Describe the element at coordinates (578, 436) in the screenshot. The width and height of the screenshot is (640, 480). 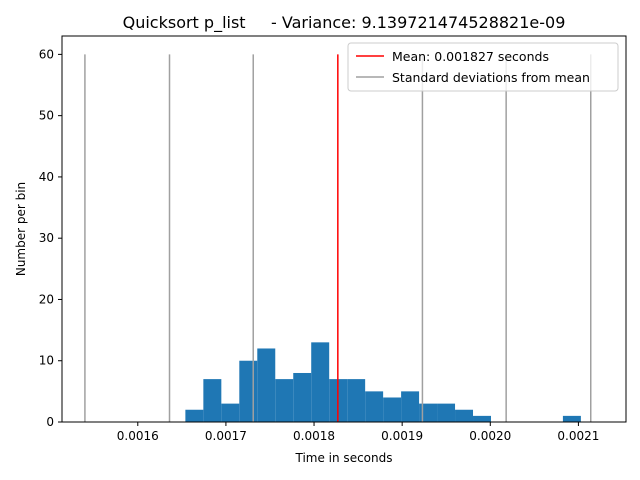
I see `x-tick-label: 0.0021` at that location.